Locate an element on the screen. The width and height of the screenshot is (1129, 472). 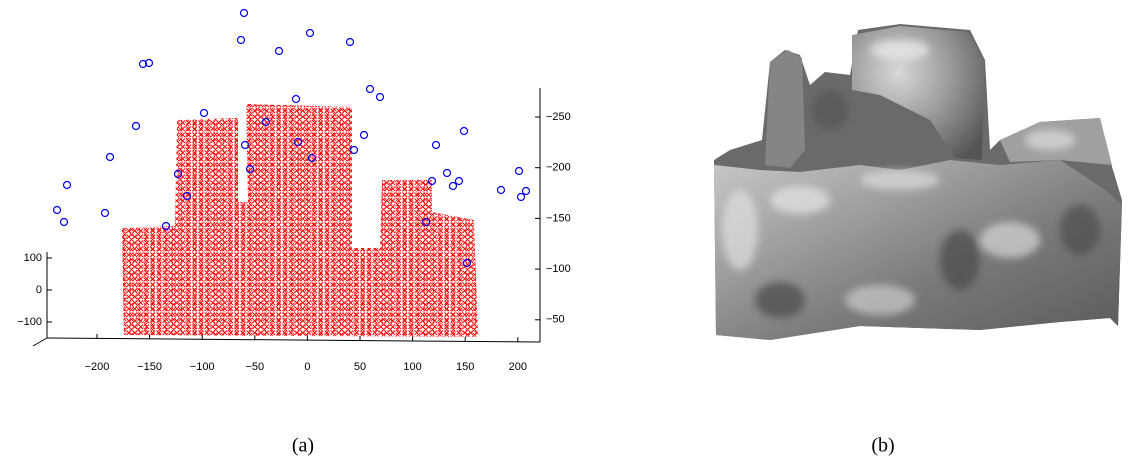
x-tick-label: 200 is located at coordinates (518, 367).